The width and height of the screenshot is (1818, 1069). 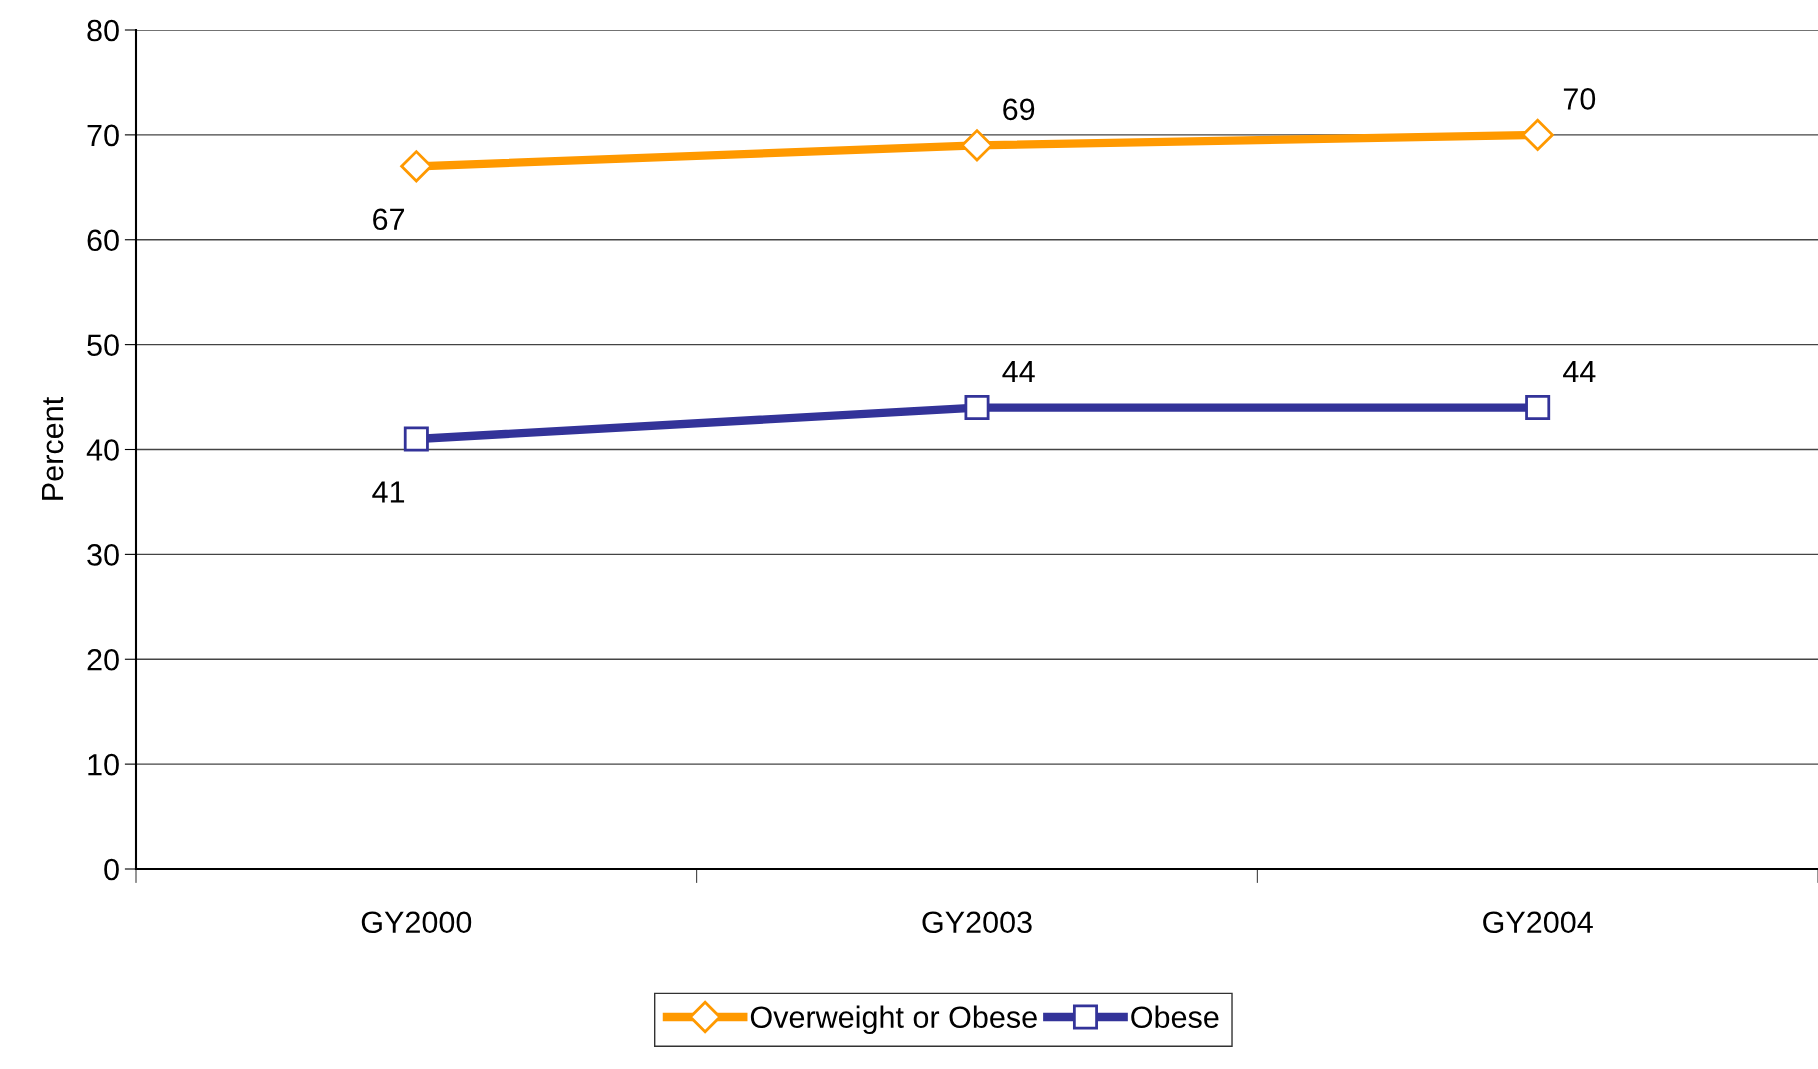 I want to click on data-label: 70, so click(x=1579, y=99).